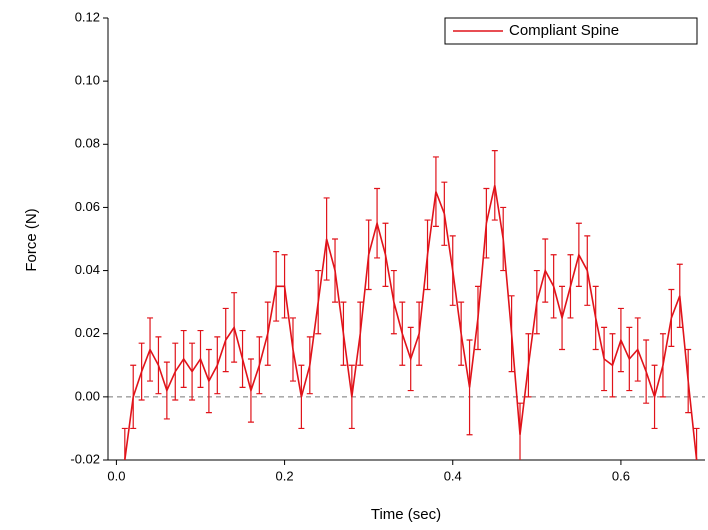 This screenshot has height=530, width=708. Describe the element at coordinates (285, 475) in the screenshot. I see `x-tick-label: 0.2` at that location.